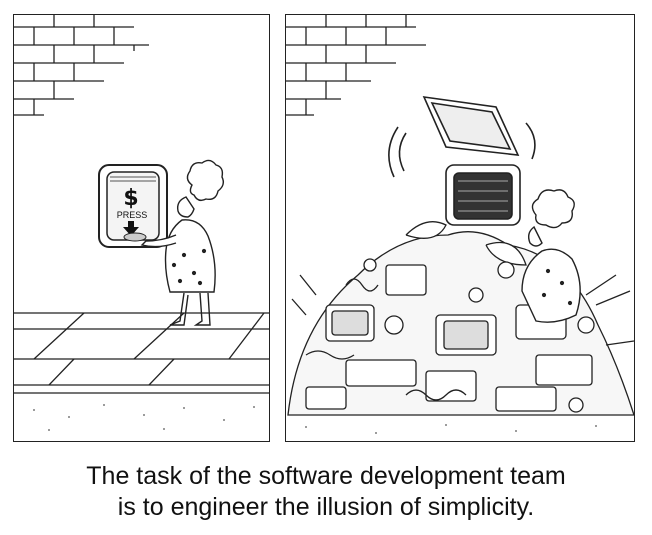 This screenshot has height=535, width=652. What do you see at coordinates (130, 198) in the screenshot?
I see `dollar-symbol: $` at bounding box center [130, 198].